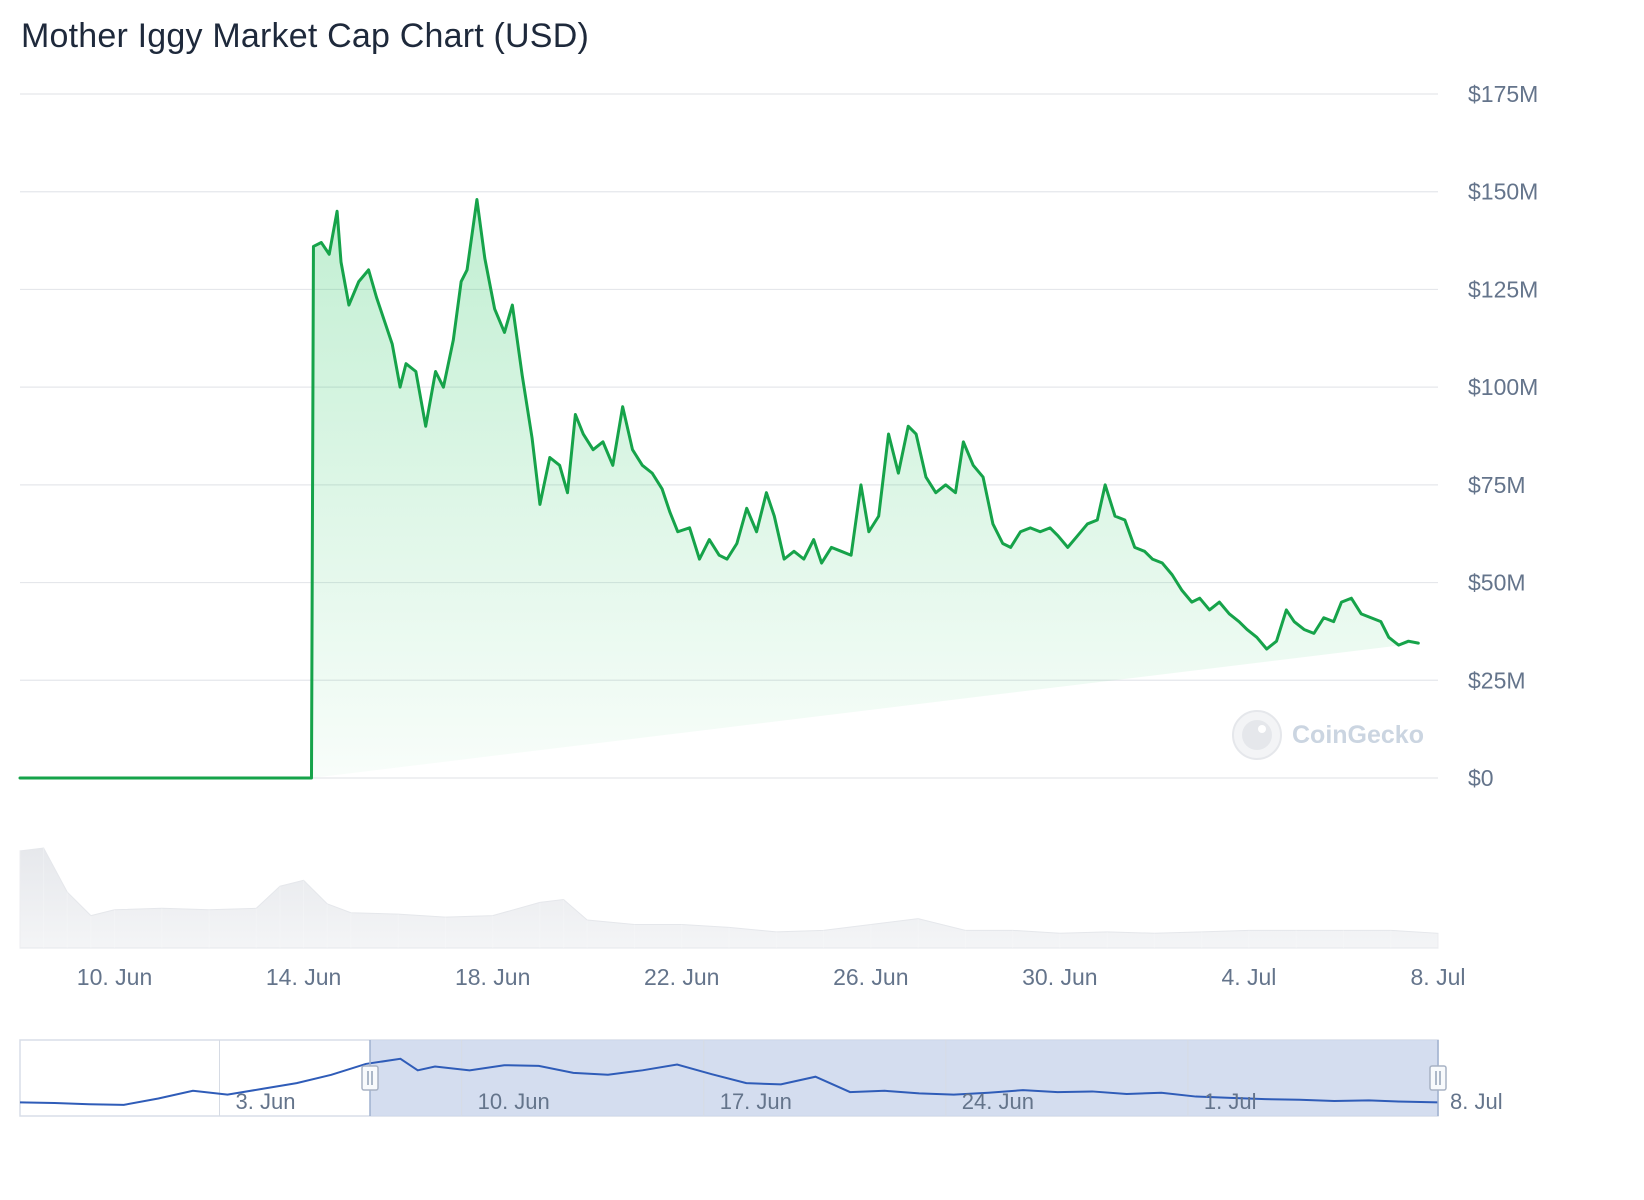 The image size is (1644, 1200). I want to click on range-navigator: 3. Jun 10. Jun 17. Jun 24. Jun 1. Jul 8. Jul, so click(761, 1078).